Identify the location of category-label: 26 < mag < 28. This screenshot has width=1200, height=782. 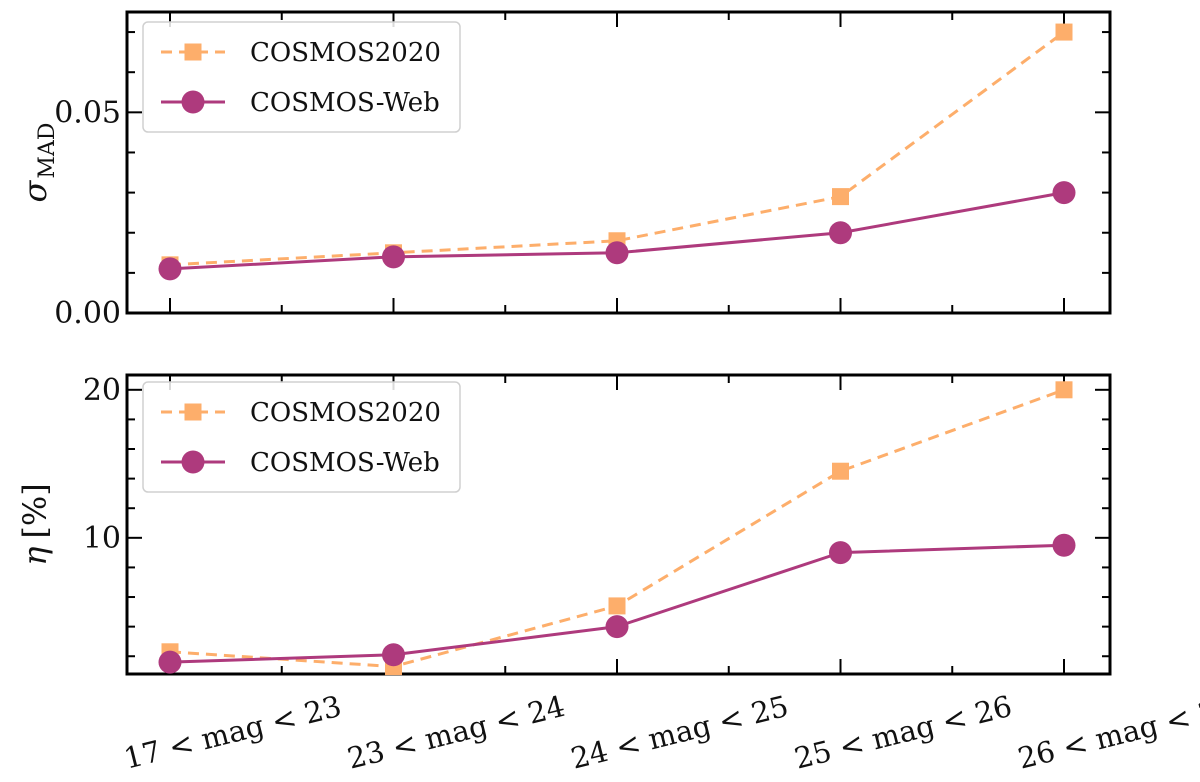
(1107, 732).